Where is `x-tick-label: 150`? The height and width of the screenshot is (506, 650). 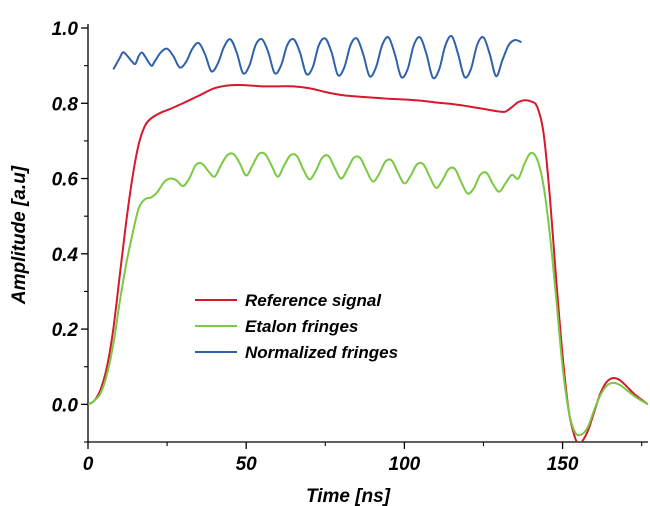 x-tick-label: 150 is located at coordinates (563, 464).